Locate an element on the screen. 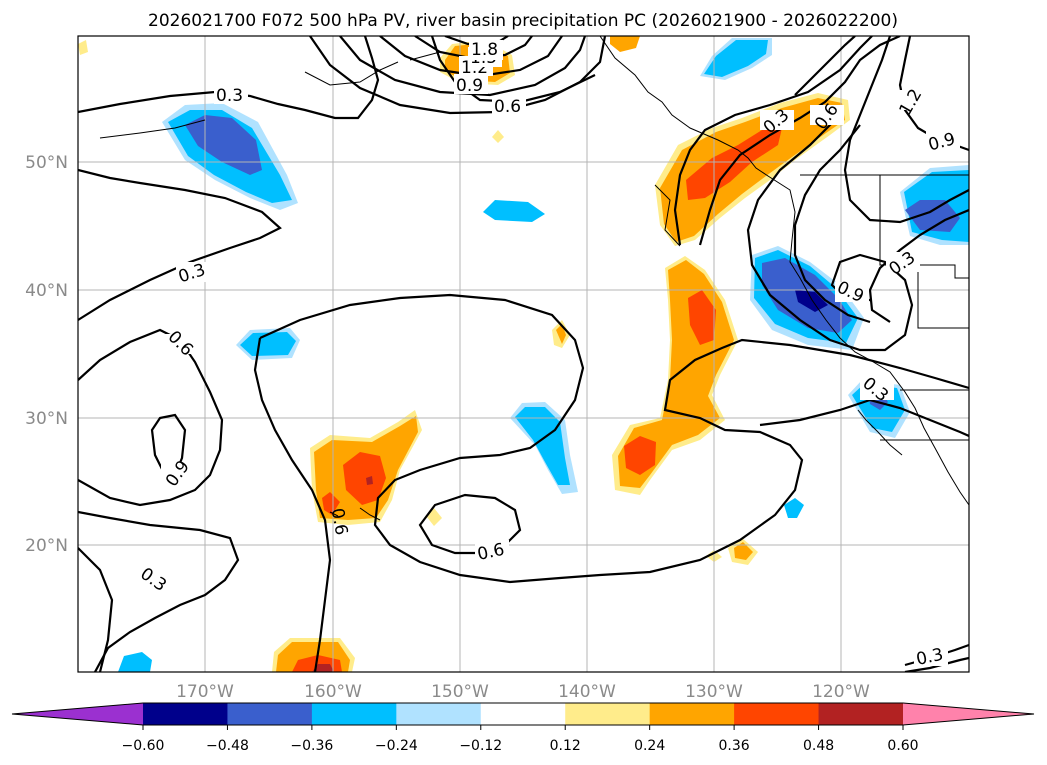  negative-region-small-south is located at coordinates (794, 508).